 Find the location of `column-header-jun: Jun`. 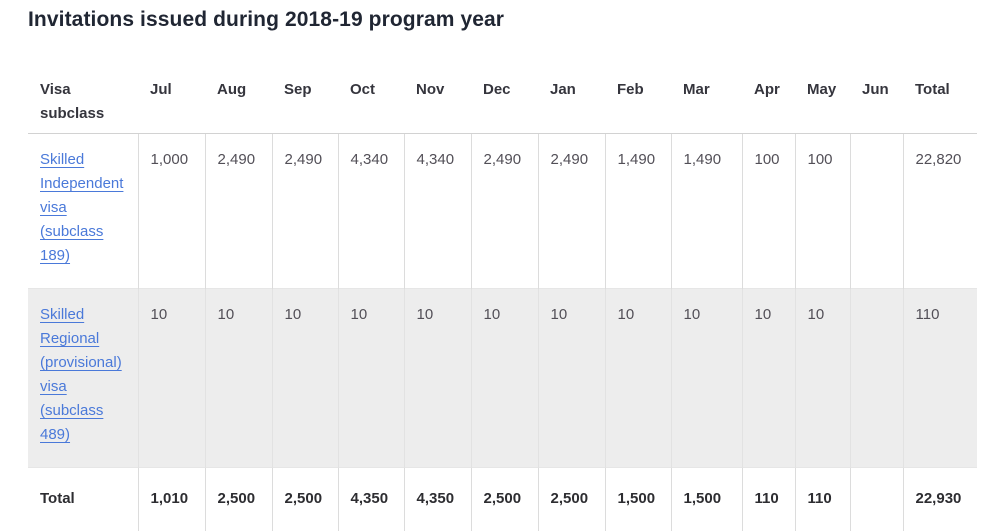

column-header-jun: Jun is located at coordinates (876, 100).